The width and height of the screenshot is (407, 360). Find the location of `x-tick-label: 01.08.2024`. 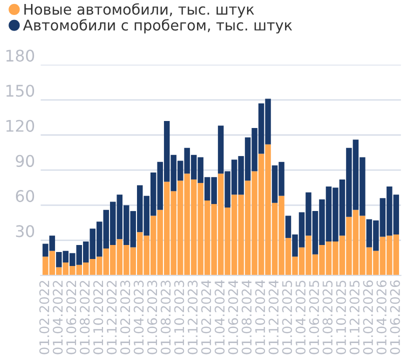

x-tick-label: 01.08.2024 is located at coordinates (247, 317).